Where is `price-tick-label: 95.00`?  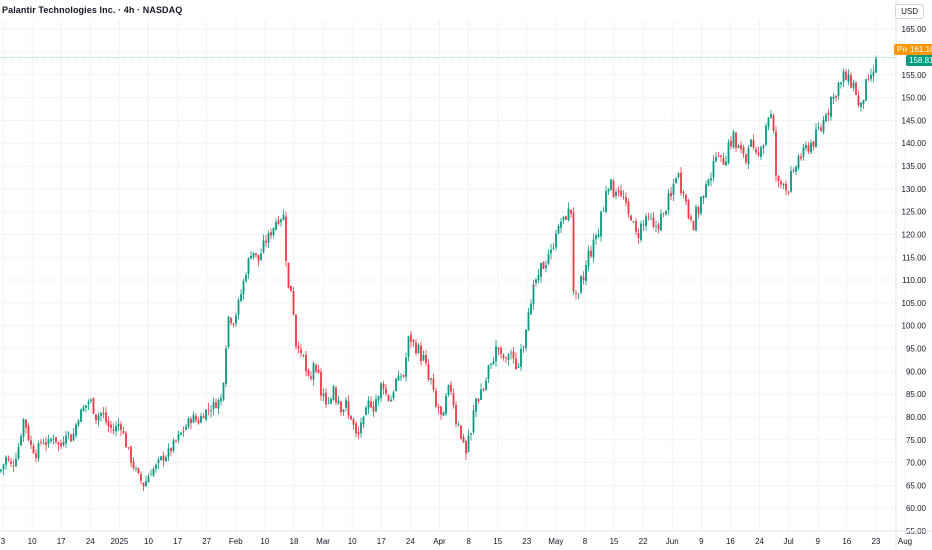 price-tick-label: 95.00 is located at coordinates (916, 349).